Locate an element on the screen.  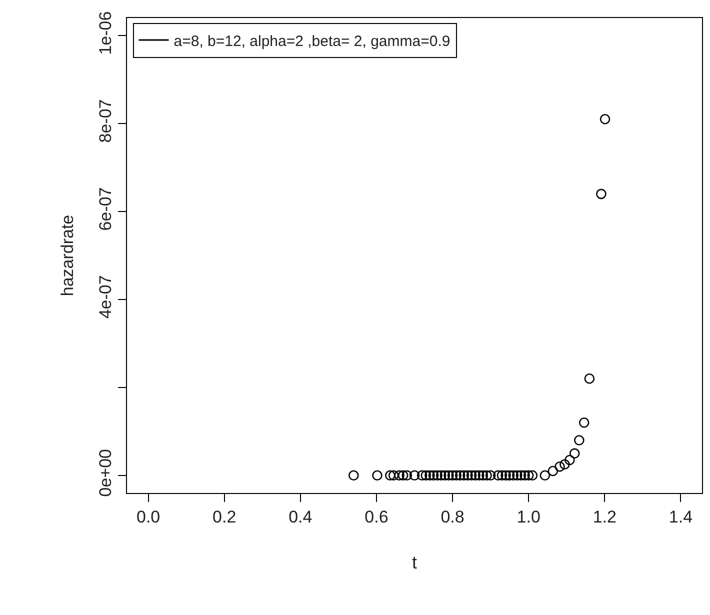
y-tick-label: 1e-06 is located at coordinates (106, 33).